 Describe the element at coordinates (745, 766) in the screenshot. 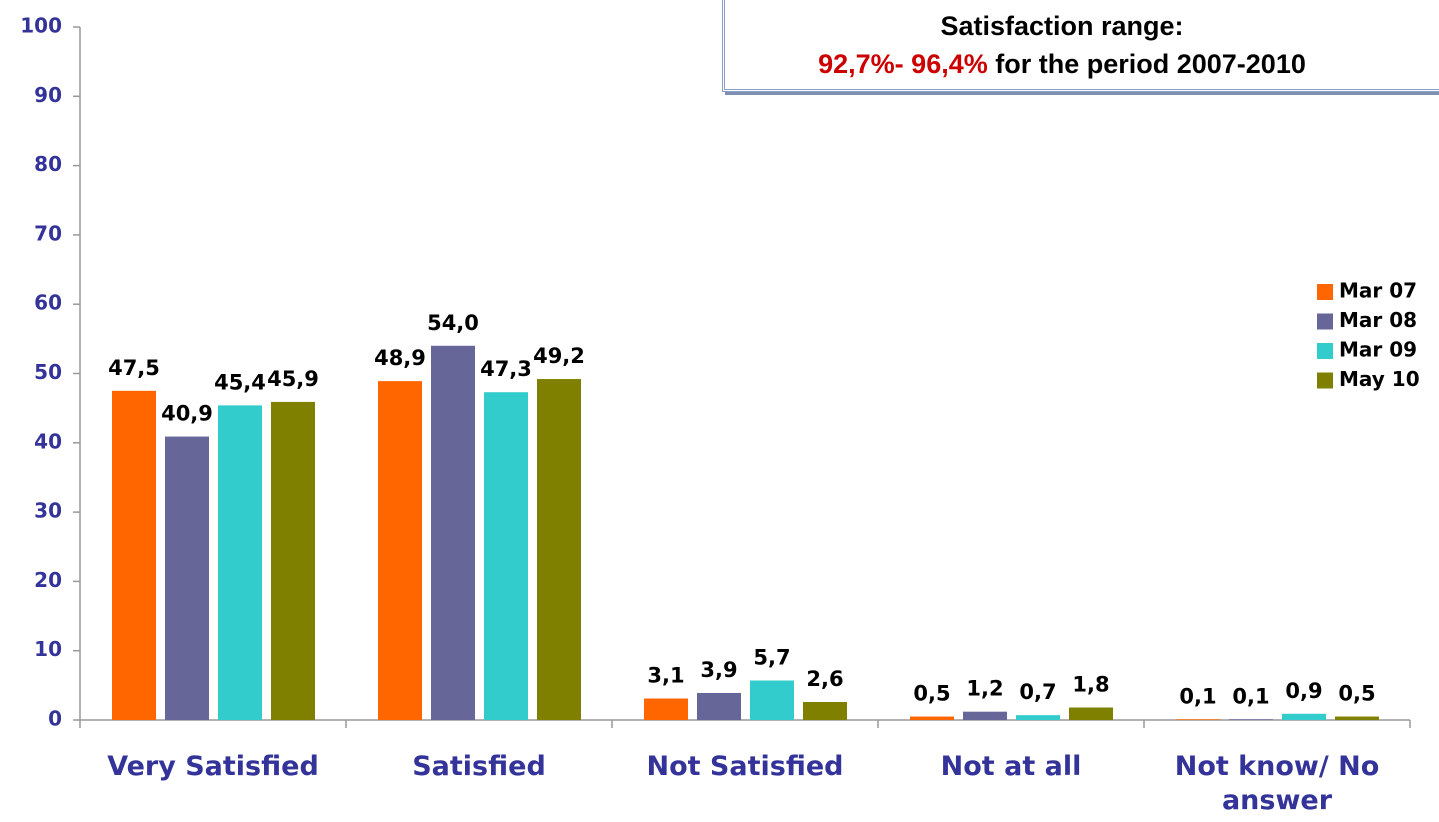

I see `x-tick-label: Not Satisfied` at that location.